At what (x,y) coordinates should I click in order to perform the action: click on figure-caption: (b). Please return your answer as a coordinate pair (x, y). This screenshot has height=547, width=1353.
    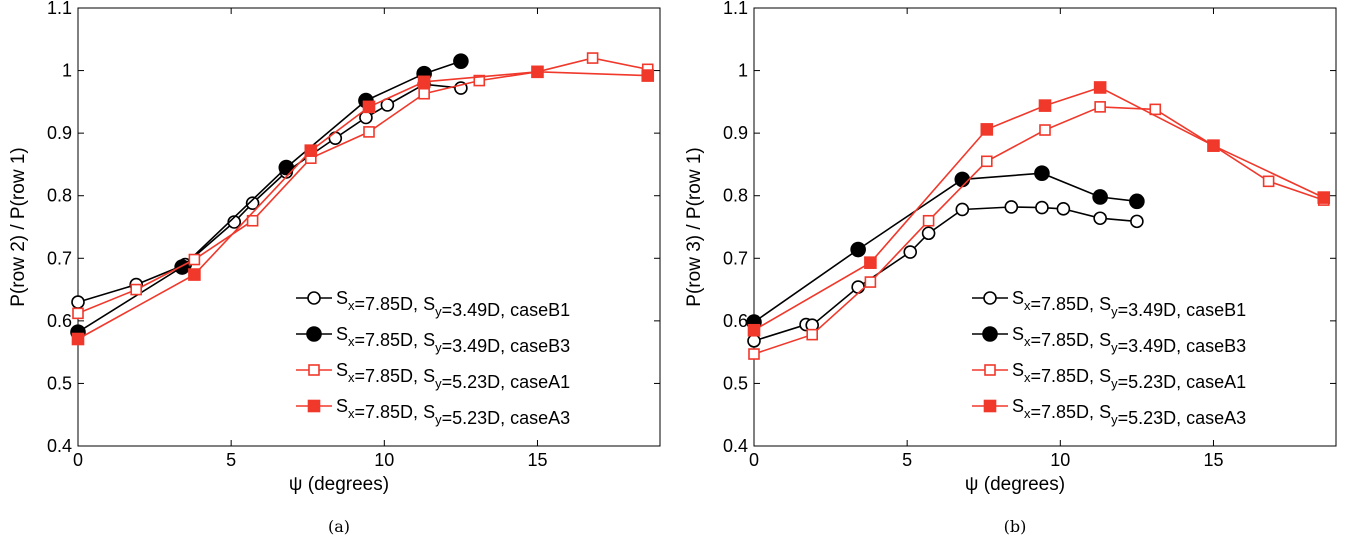
    Looking at the image, I should click on (1015, 526).